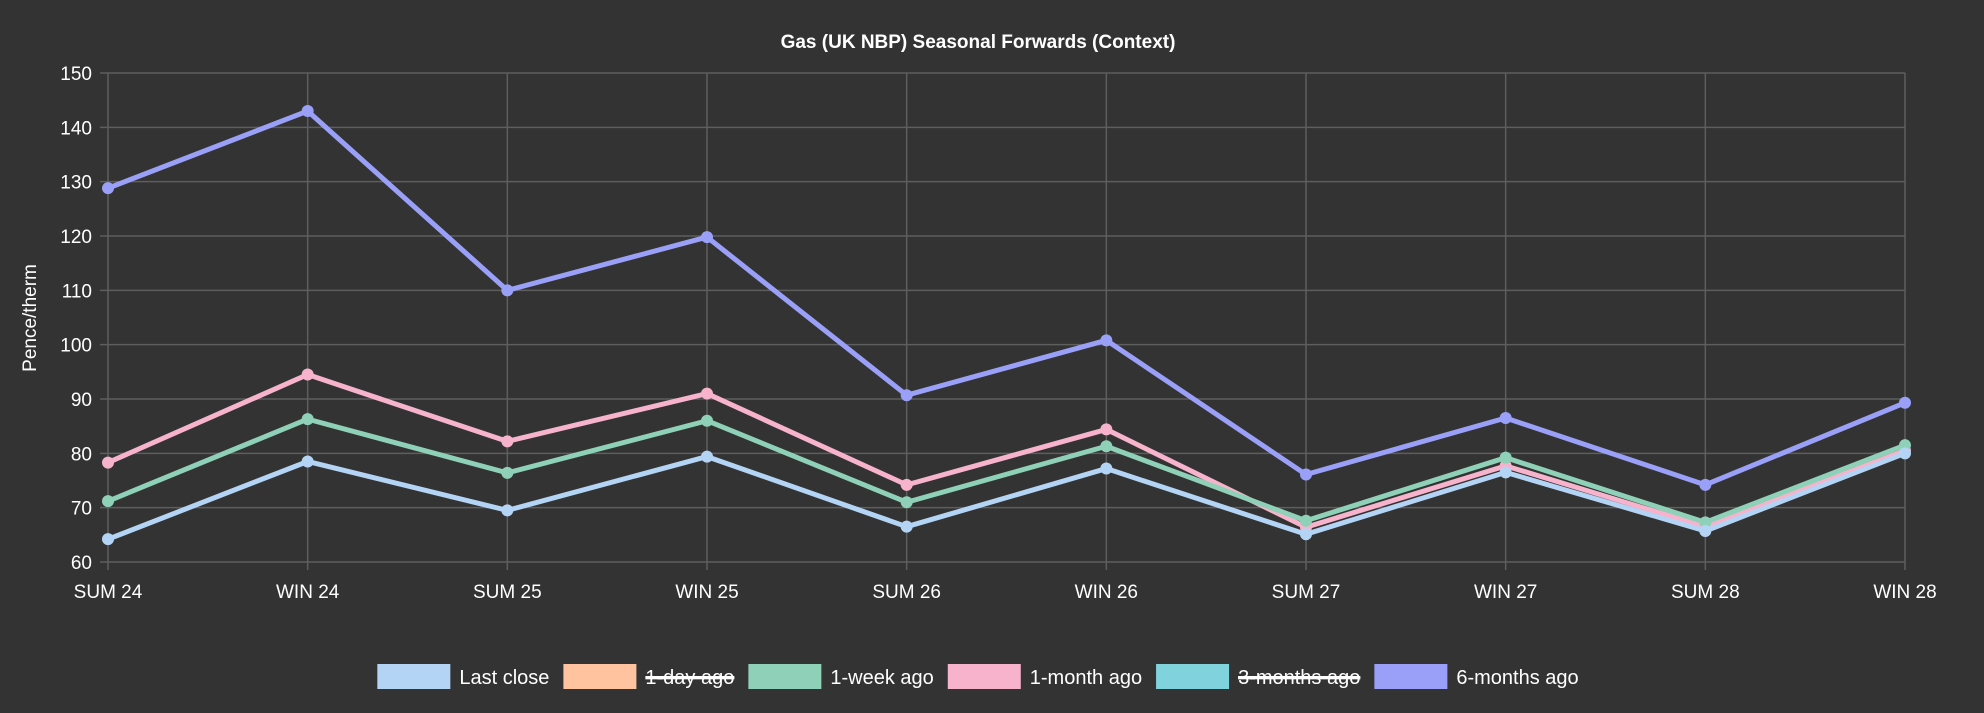  What do you see at coordinates (76, 183) in the screenshot?
I see `y-tick-label: 130` at bounding box center [76, 183].